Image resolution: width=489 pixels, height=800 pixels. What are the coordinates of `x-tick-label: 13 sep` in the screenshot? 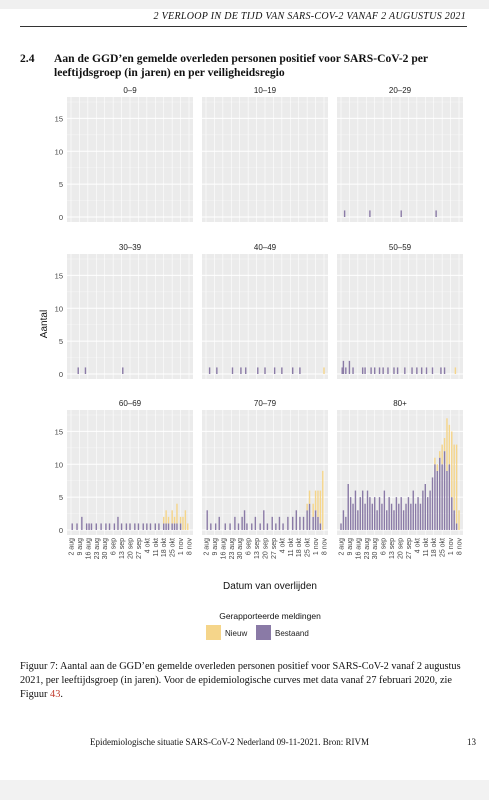 It's located at (122, 548).